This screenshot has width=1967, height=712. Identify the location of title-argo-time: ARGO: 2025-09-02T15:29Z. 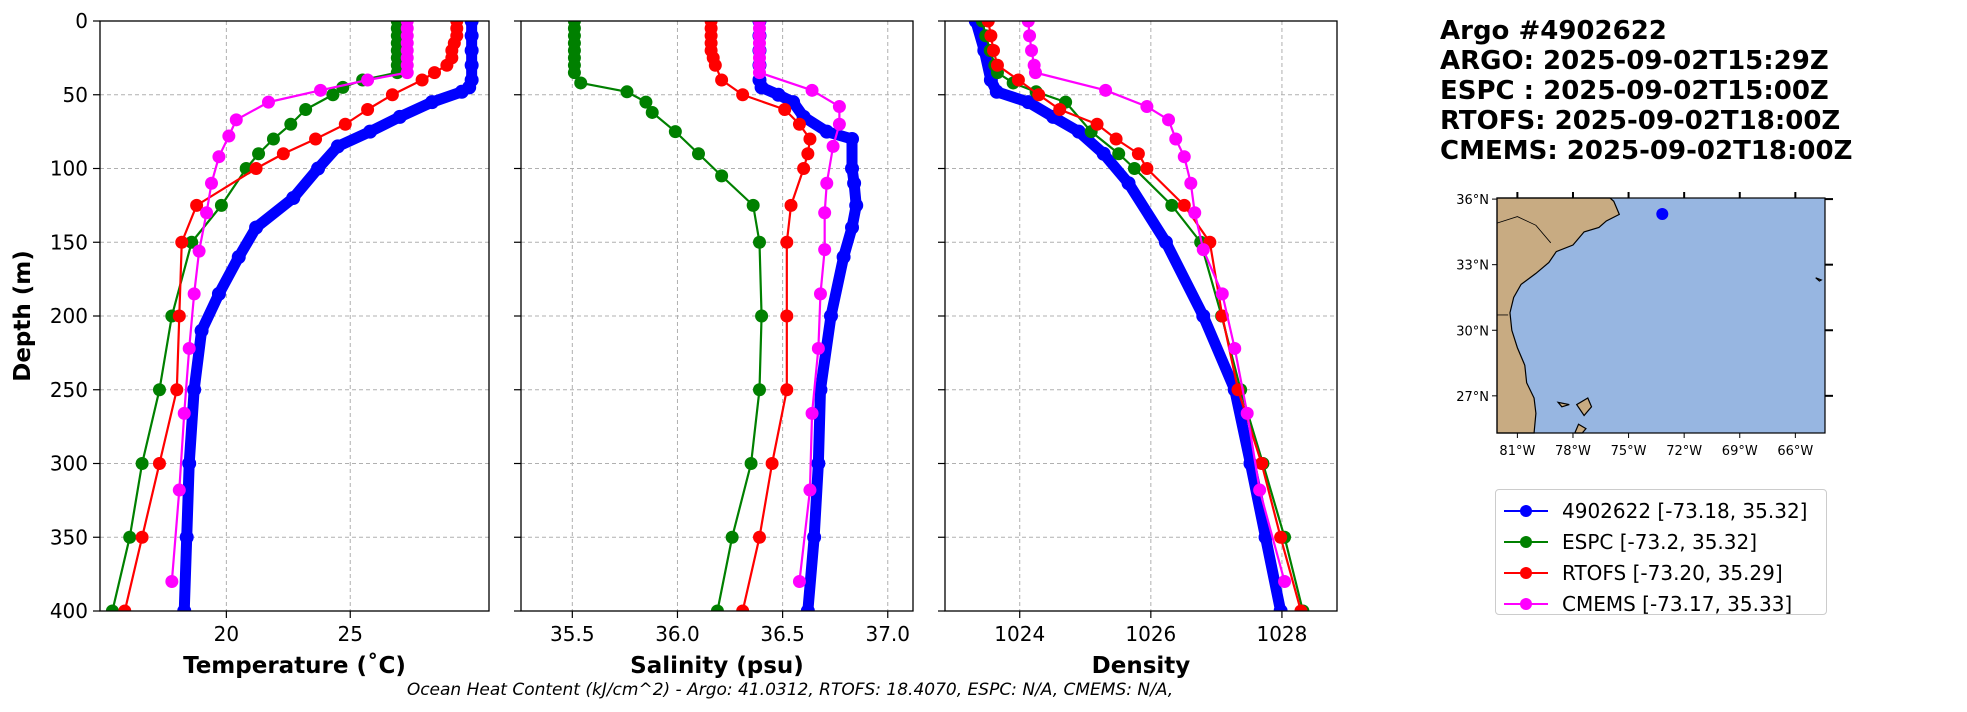
(1634, 61).